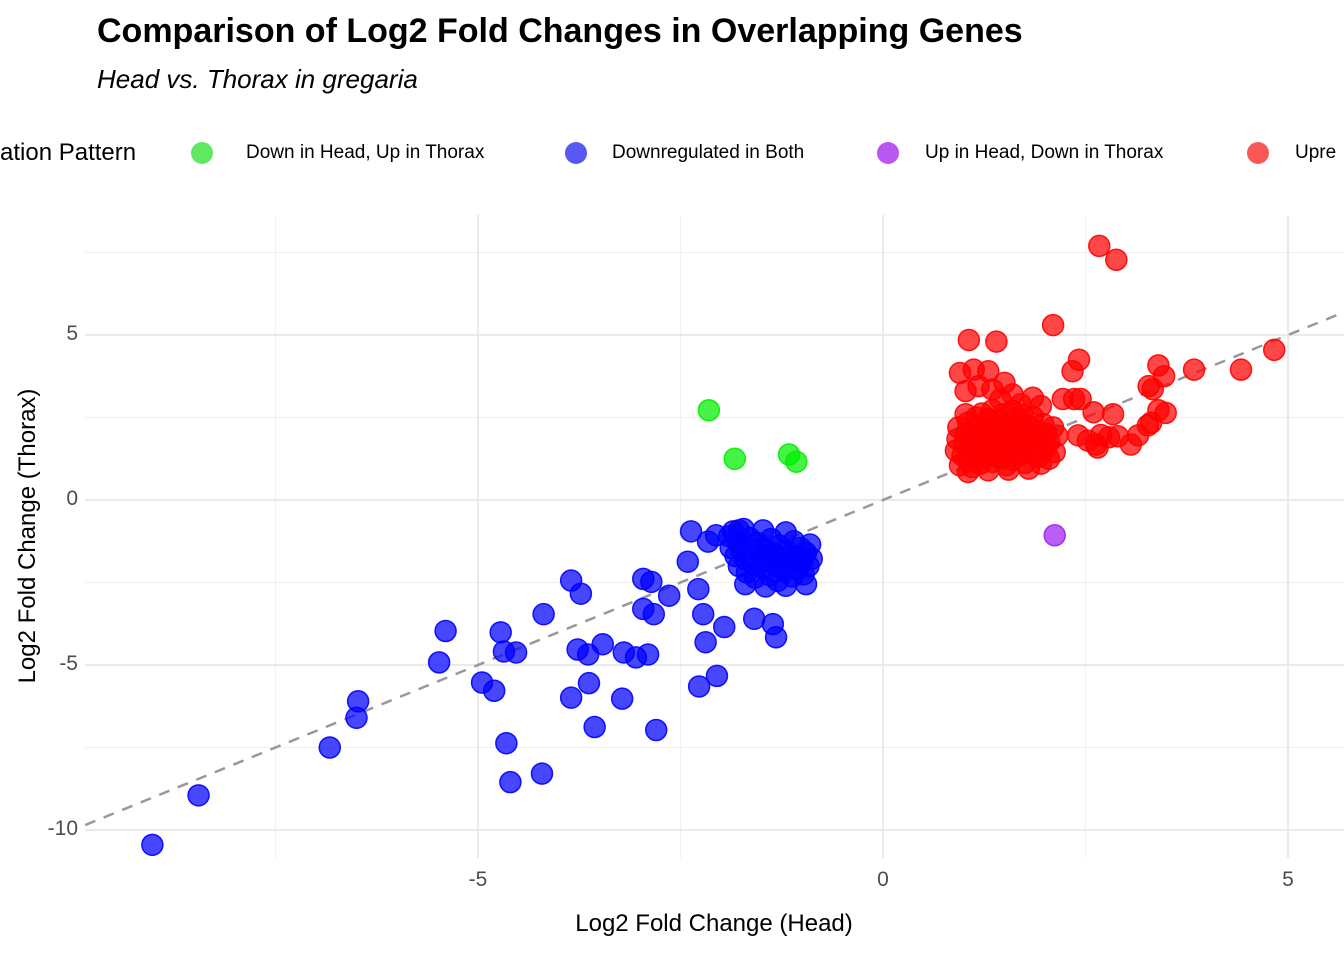 The height and width of the screenshot is (960, 1344). What do you see at coordinates (202, 153) in the screenshot?
I see `legend-dot-green-icon` at bounding box center [202, 153].